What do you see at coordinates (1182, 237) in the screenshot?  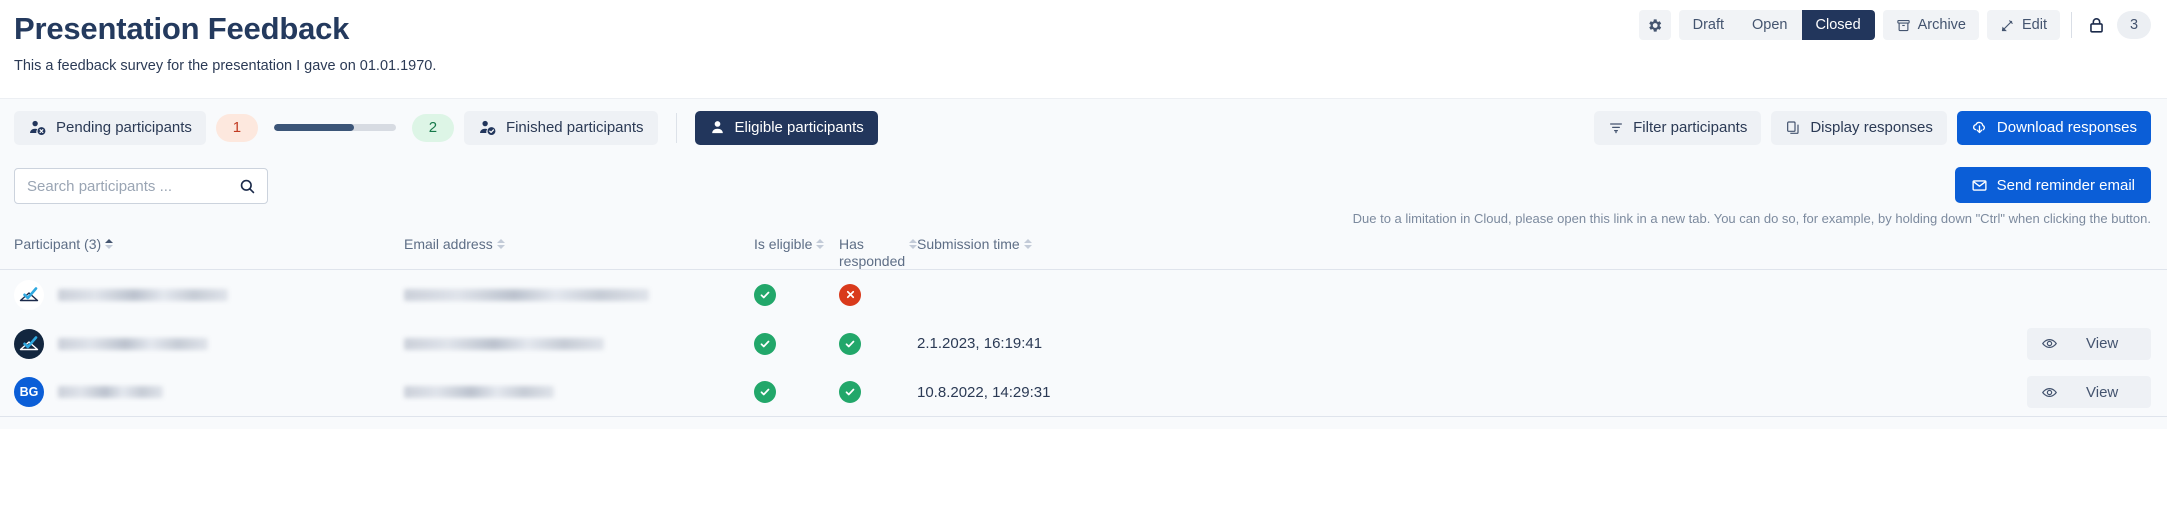 I see `column-header-submission-time: Submission time` at bounding box center [1182, 237].